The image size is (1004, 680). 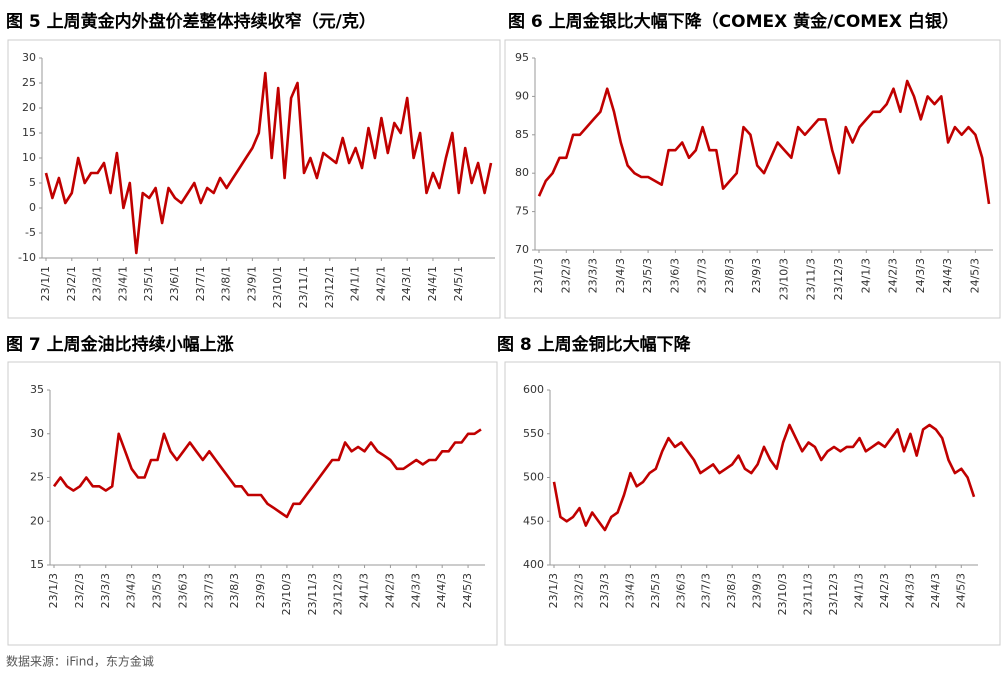 What do you see at coordinates (733, 21) in the screenshot?
I see `chart-title: 图 6 上周金银比大幅下降（COMEX 黄金/COMEX 白银）` at bounding box center [733, 21].